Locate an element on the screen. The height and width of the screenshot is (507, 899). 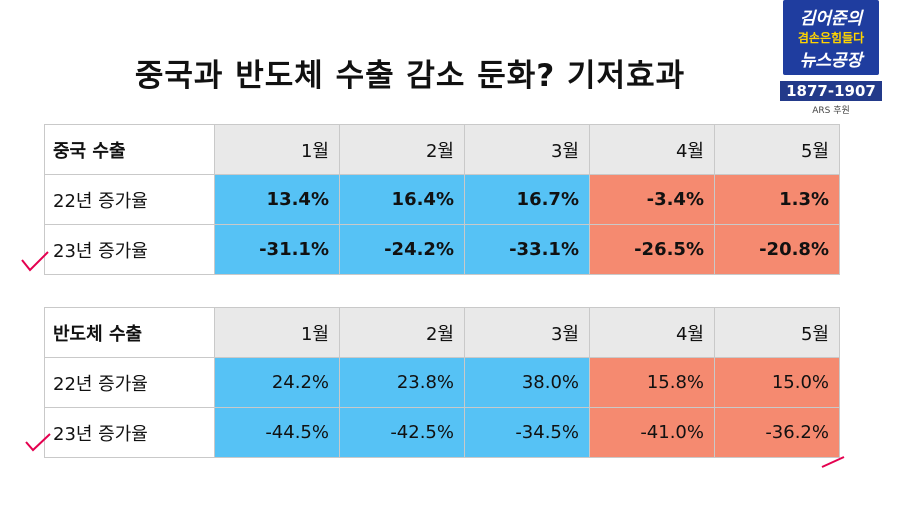
table-cell: -26.5% is located at coordinates (652, 249).